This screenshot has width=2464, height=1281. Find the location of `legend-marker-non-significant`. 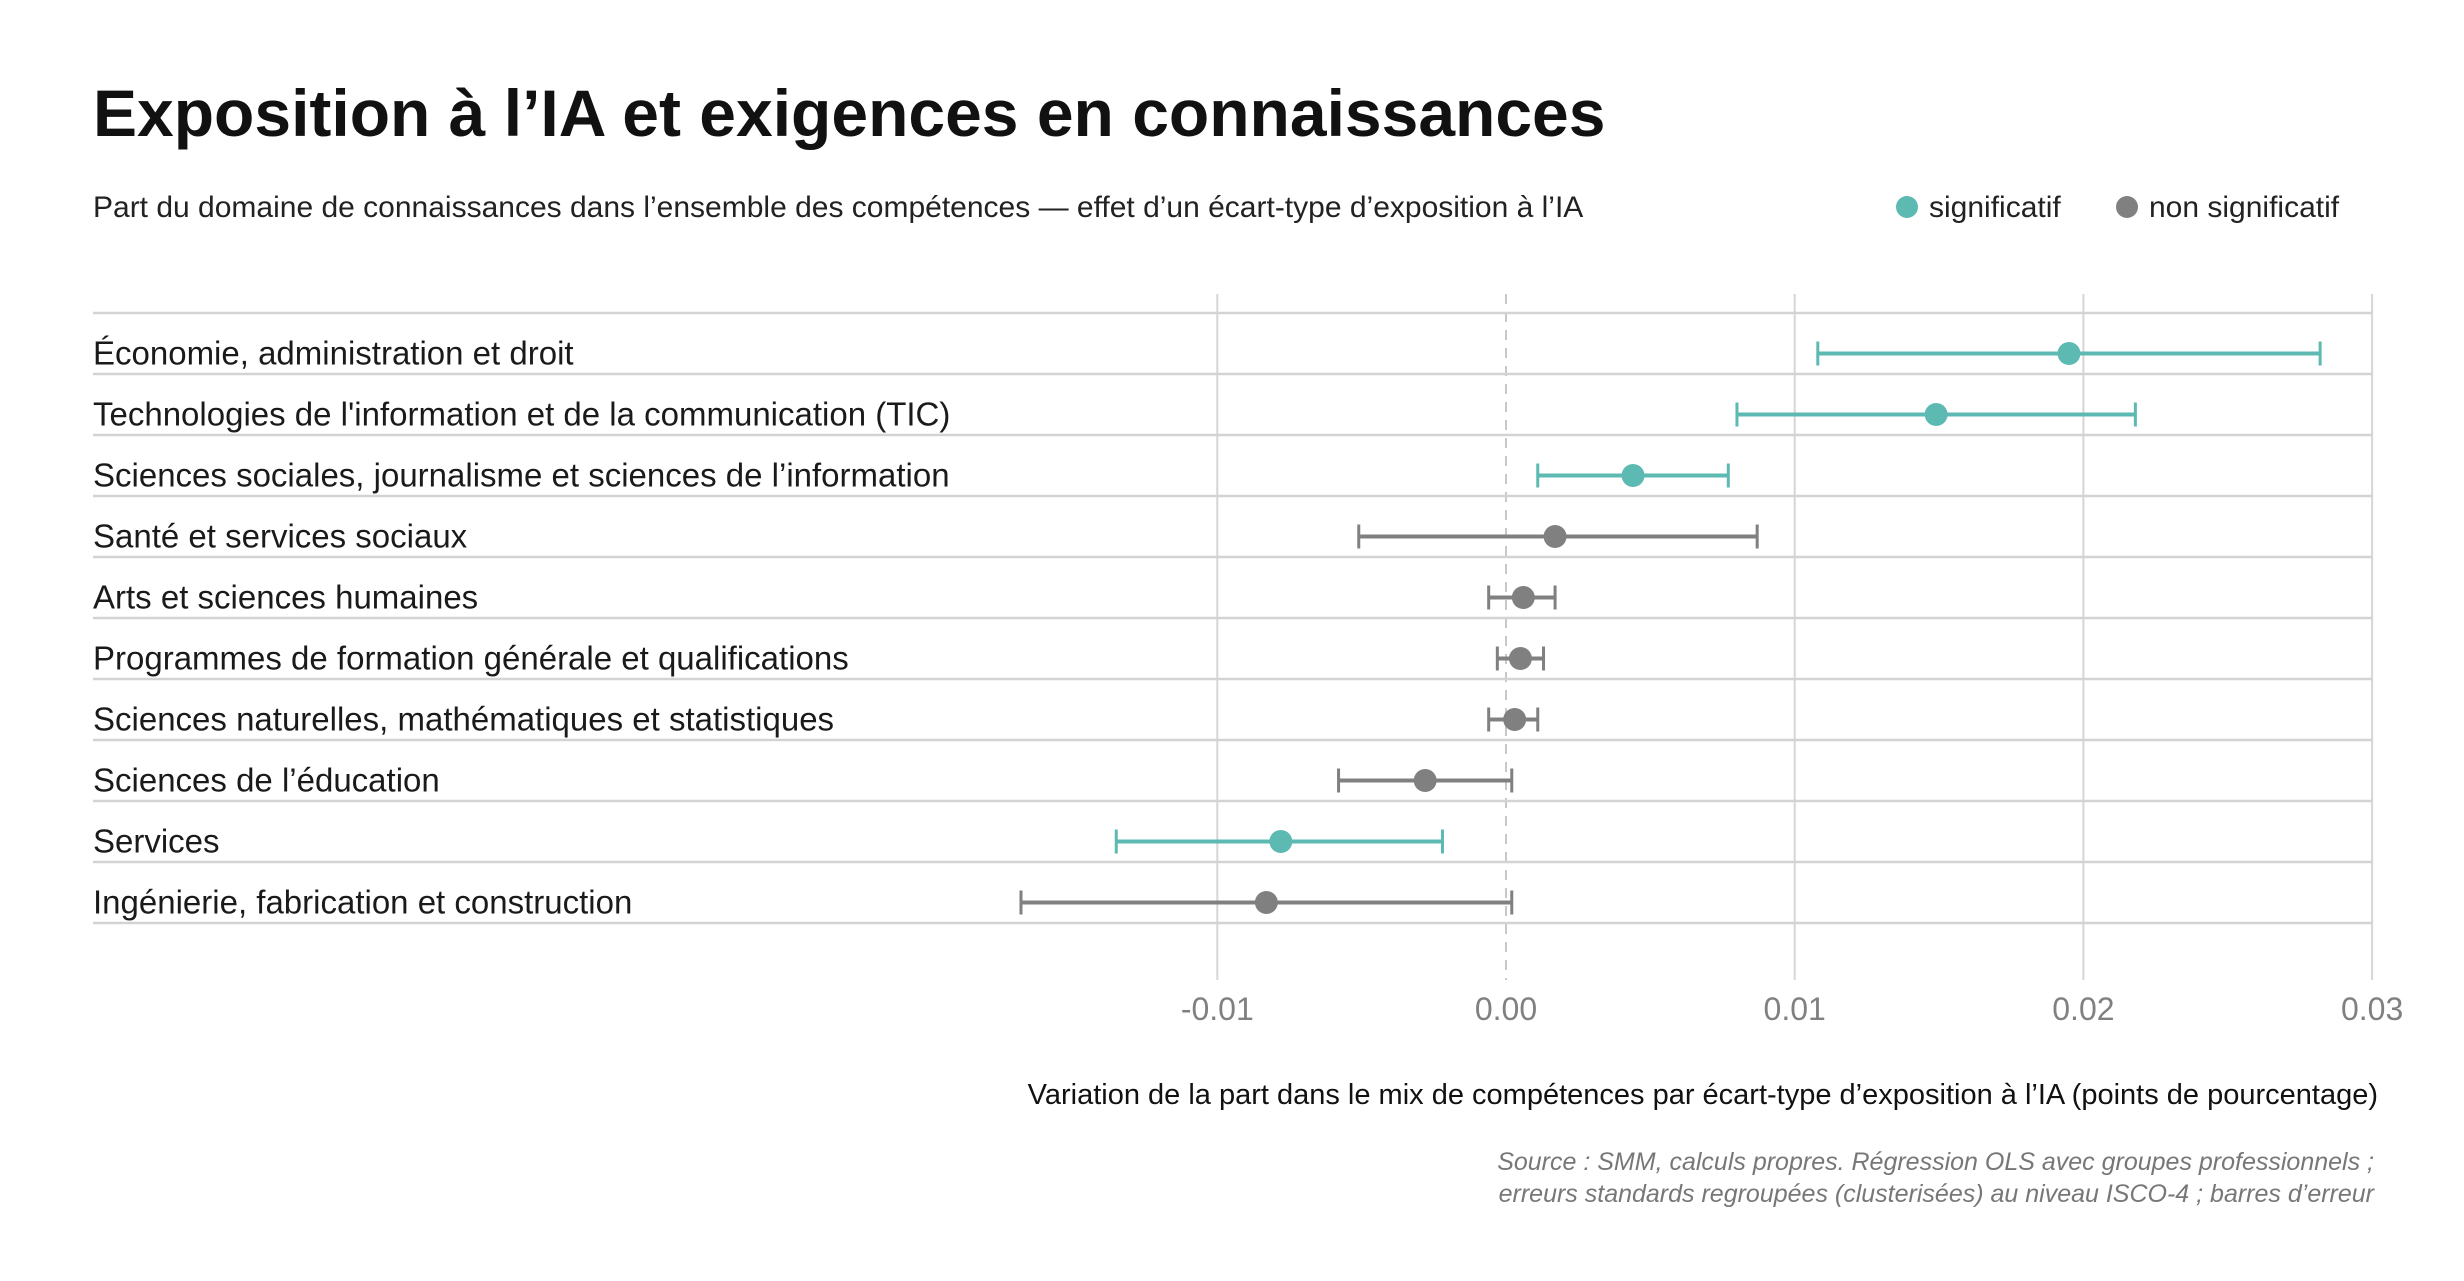

legend-marker-non-significant is located at coordinates (2127, 207).